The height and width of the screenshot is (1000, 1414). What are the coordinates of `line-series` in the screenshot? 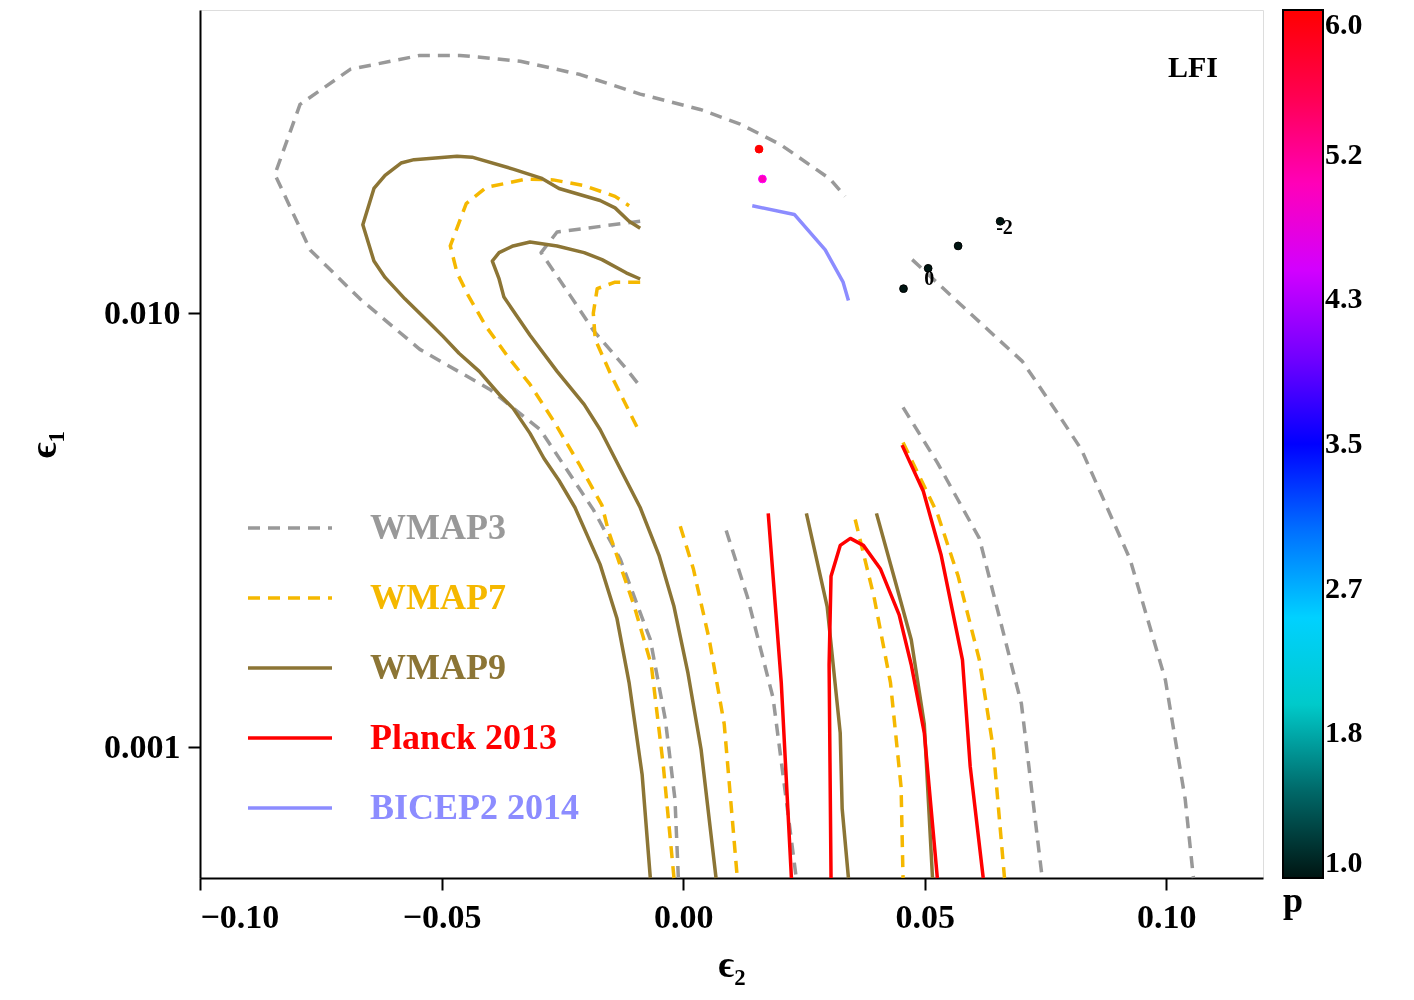 It's located at (800, 253).